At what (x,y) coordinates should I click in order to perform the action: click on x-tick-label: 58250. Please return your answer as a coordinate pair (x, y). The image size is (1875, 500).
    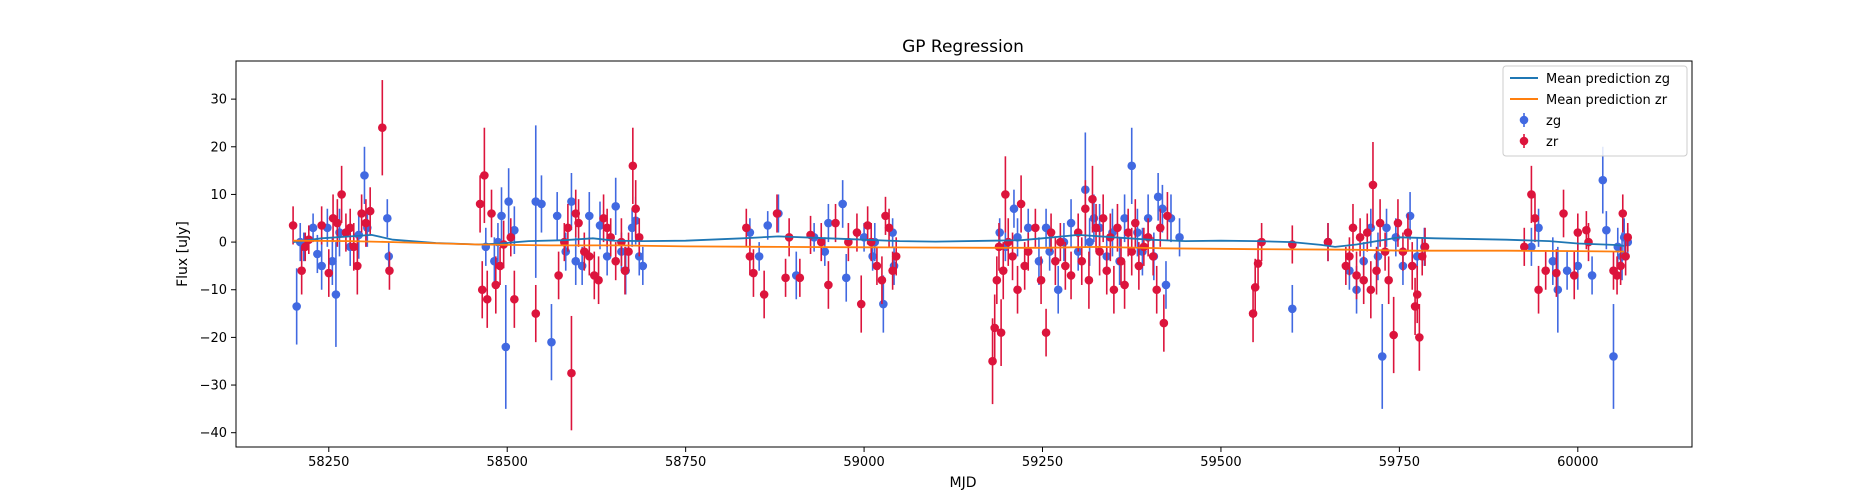
    Looking at the image, I should click on (328, 462).